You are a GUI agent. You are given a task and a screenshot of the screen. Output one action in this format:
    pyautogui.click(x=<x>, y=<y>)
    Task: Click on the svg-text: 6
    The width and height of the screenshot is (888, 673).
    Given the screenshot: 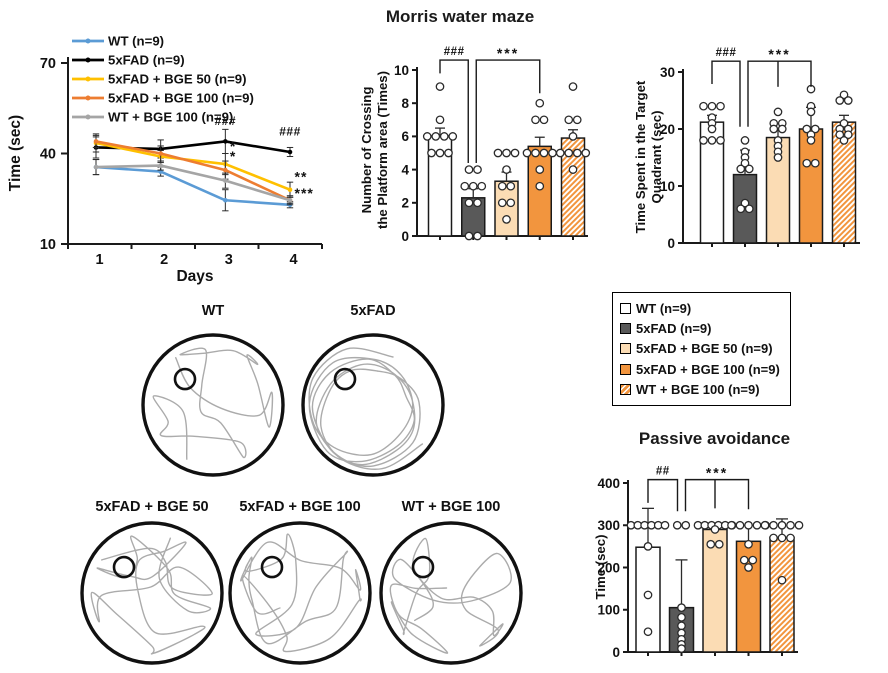 What is the action you would take?
    pyautogui.click(x=405, y=136)
    